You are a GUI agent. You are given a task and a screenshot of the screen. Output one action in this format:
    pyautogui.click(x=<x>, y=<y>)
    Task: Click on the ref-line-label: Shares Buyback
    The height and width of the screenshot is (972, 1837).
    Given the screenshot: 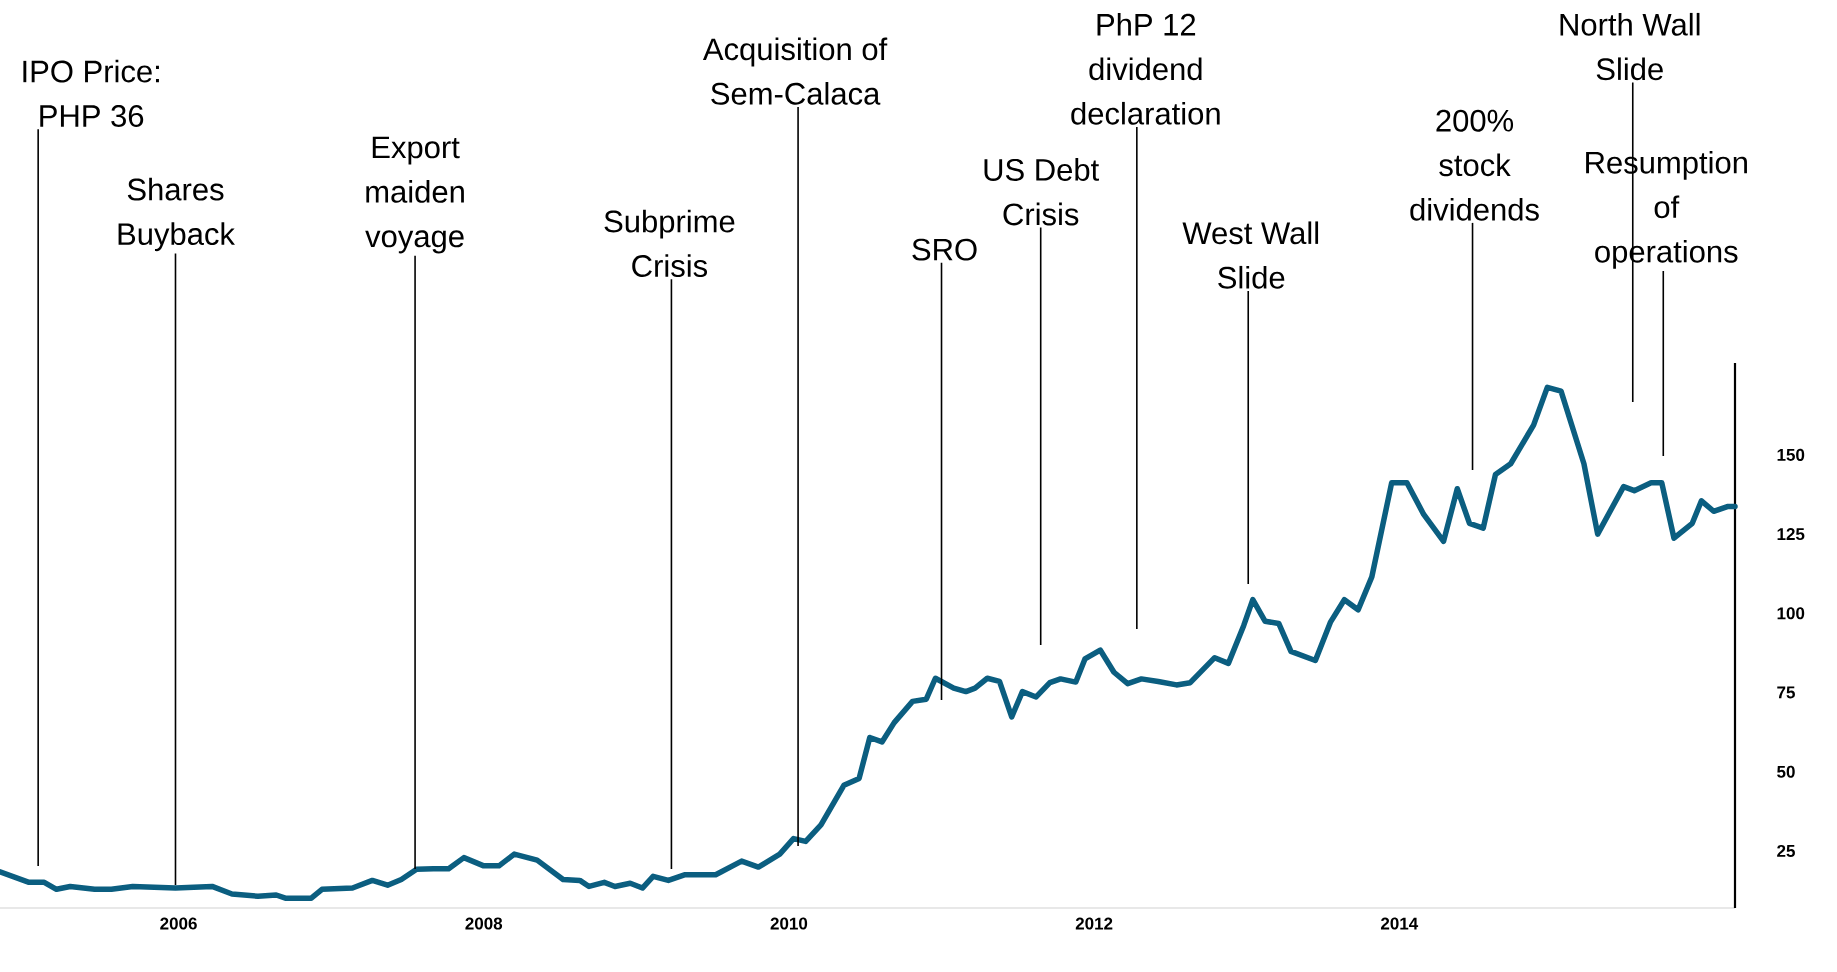 What is the action you would take?
    pyautogui.click(x=176, y=214)
    